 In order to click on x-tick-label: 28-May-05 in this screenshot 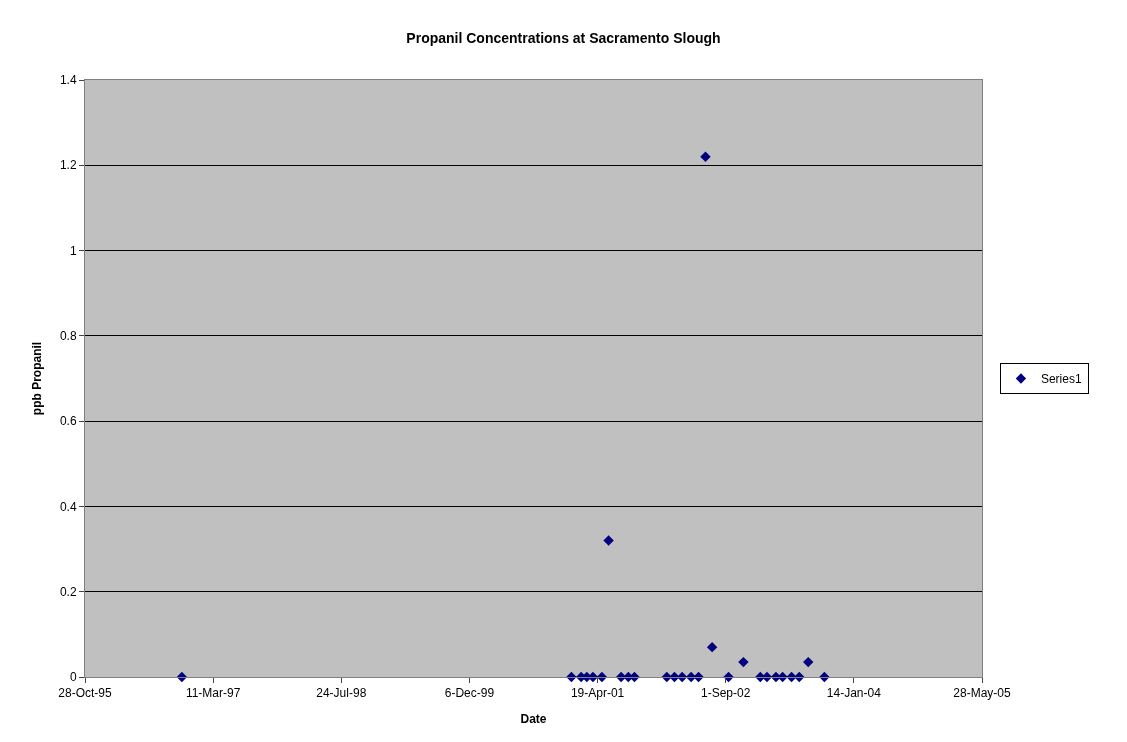, I will do `click(982, 693)`.